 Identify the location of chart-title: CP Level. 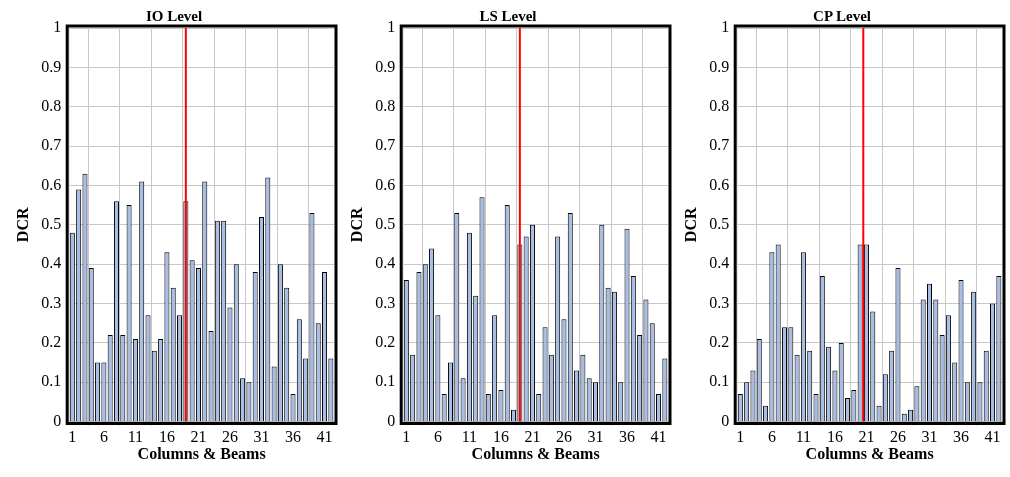
(842, 15).